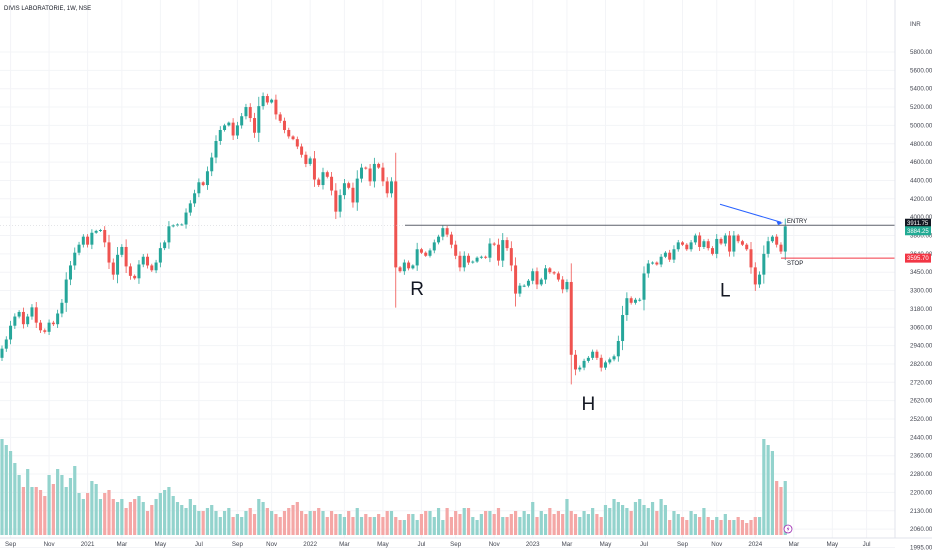 Image resolution: width=932 pixels, height=550 pixels. What do you see at coordinates (921, 144) in the screenshot?
I see `price-tick-label: 4800.00` at bounding box center [921, 144].